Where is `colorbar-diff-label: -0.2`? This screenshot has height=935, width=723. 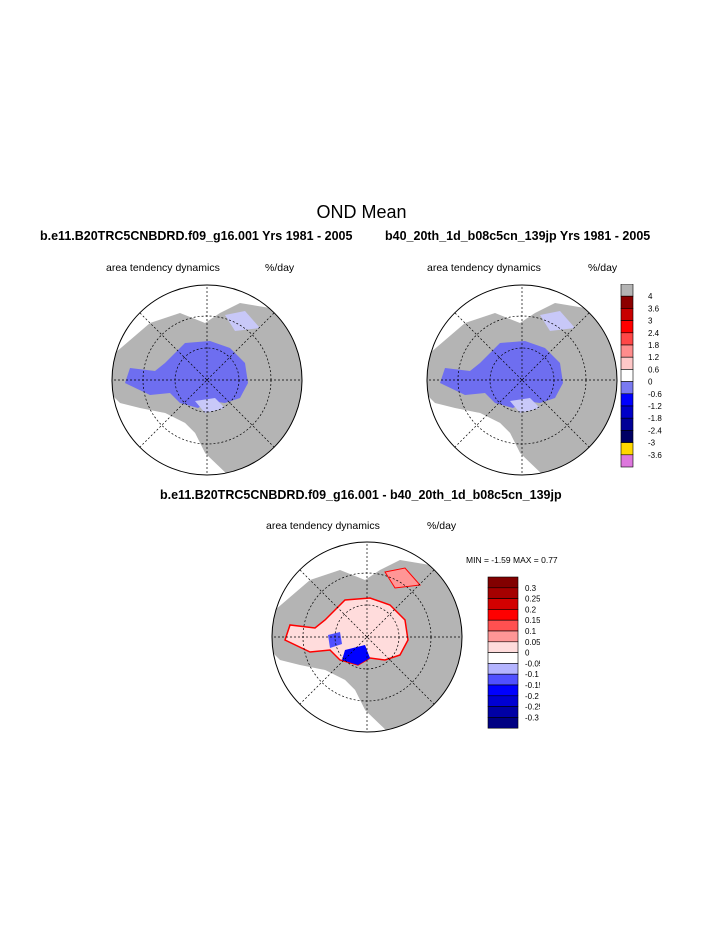
colorbar-diff-label: -0.2 is located at coordinates (532, 696).